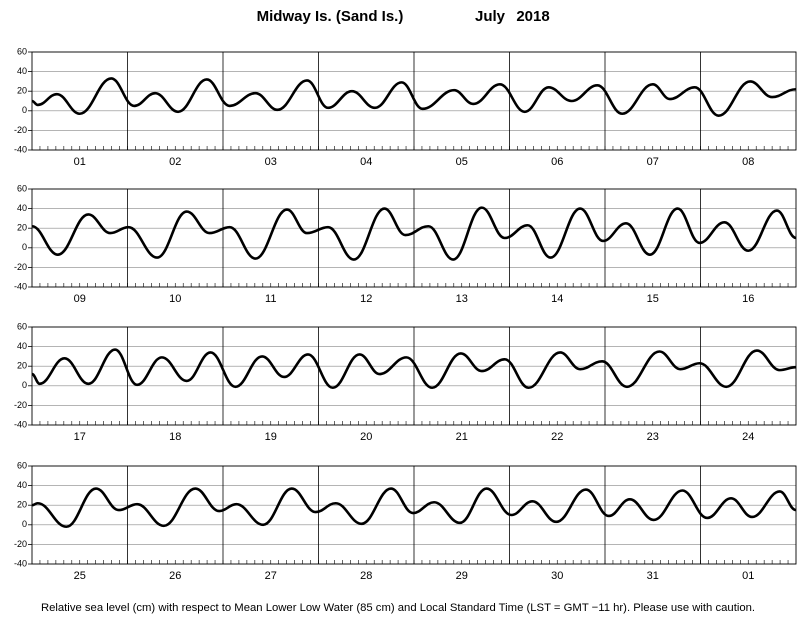 This screenshot has width=800, height=623. I want to click on x-tick-label: 13, so click(462, 299).